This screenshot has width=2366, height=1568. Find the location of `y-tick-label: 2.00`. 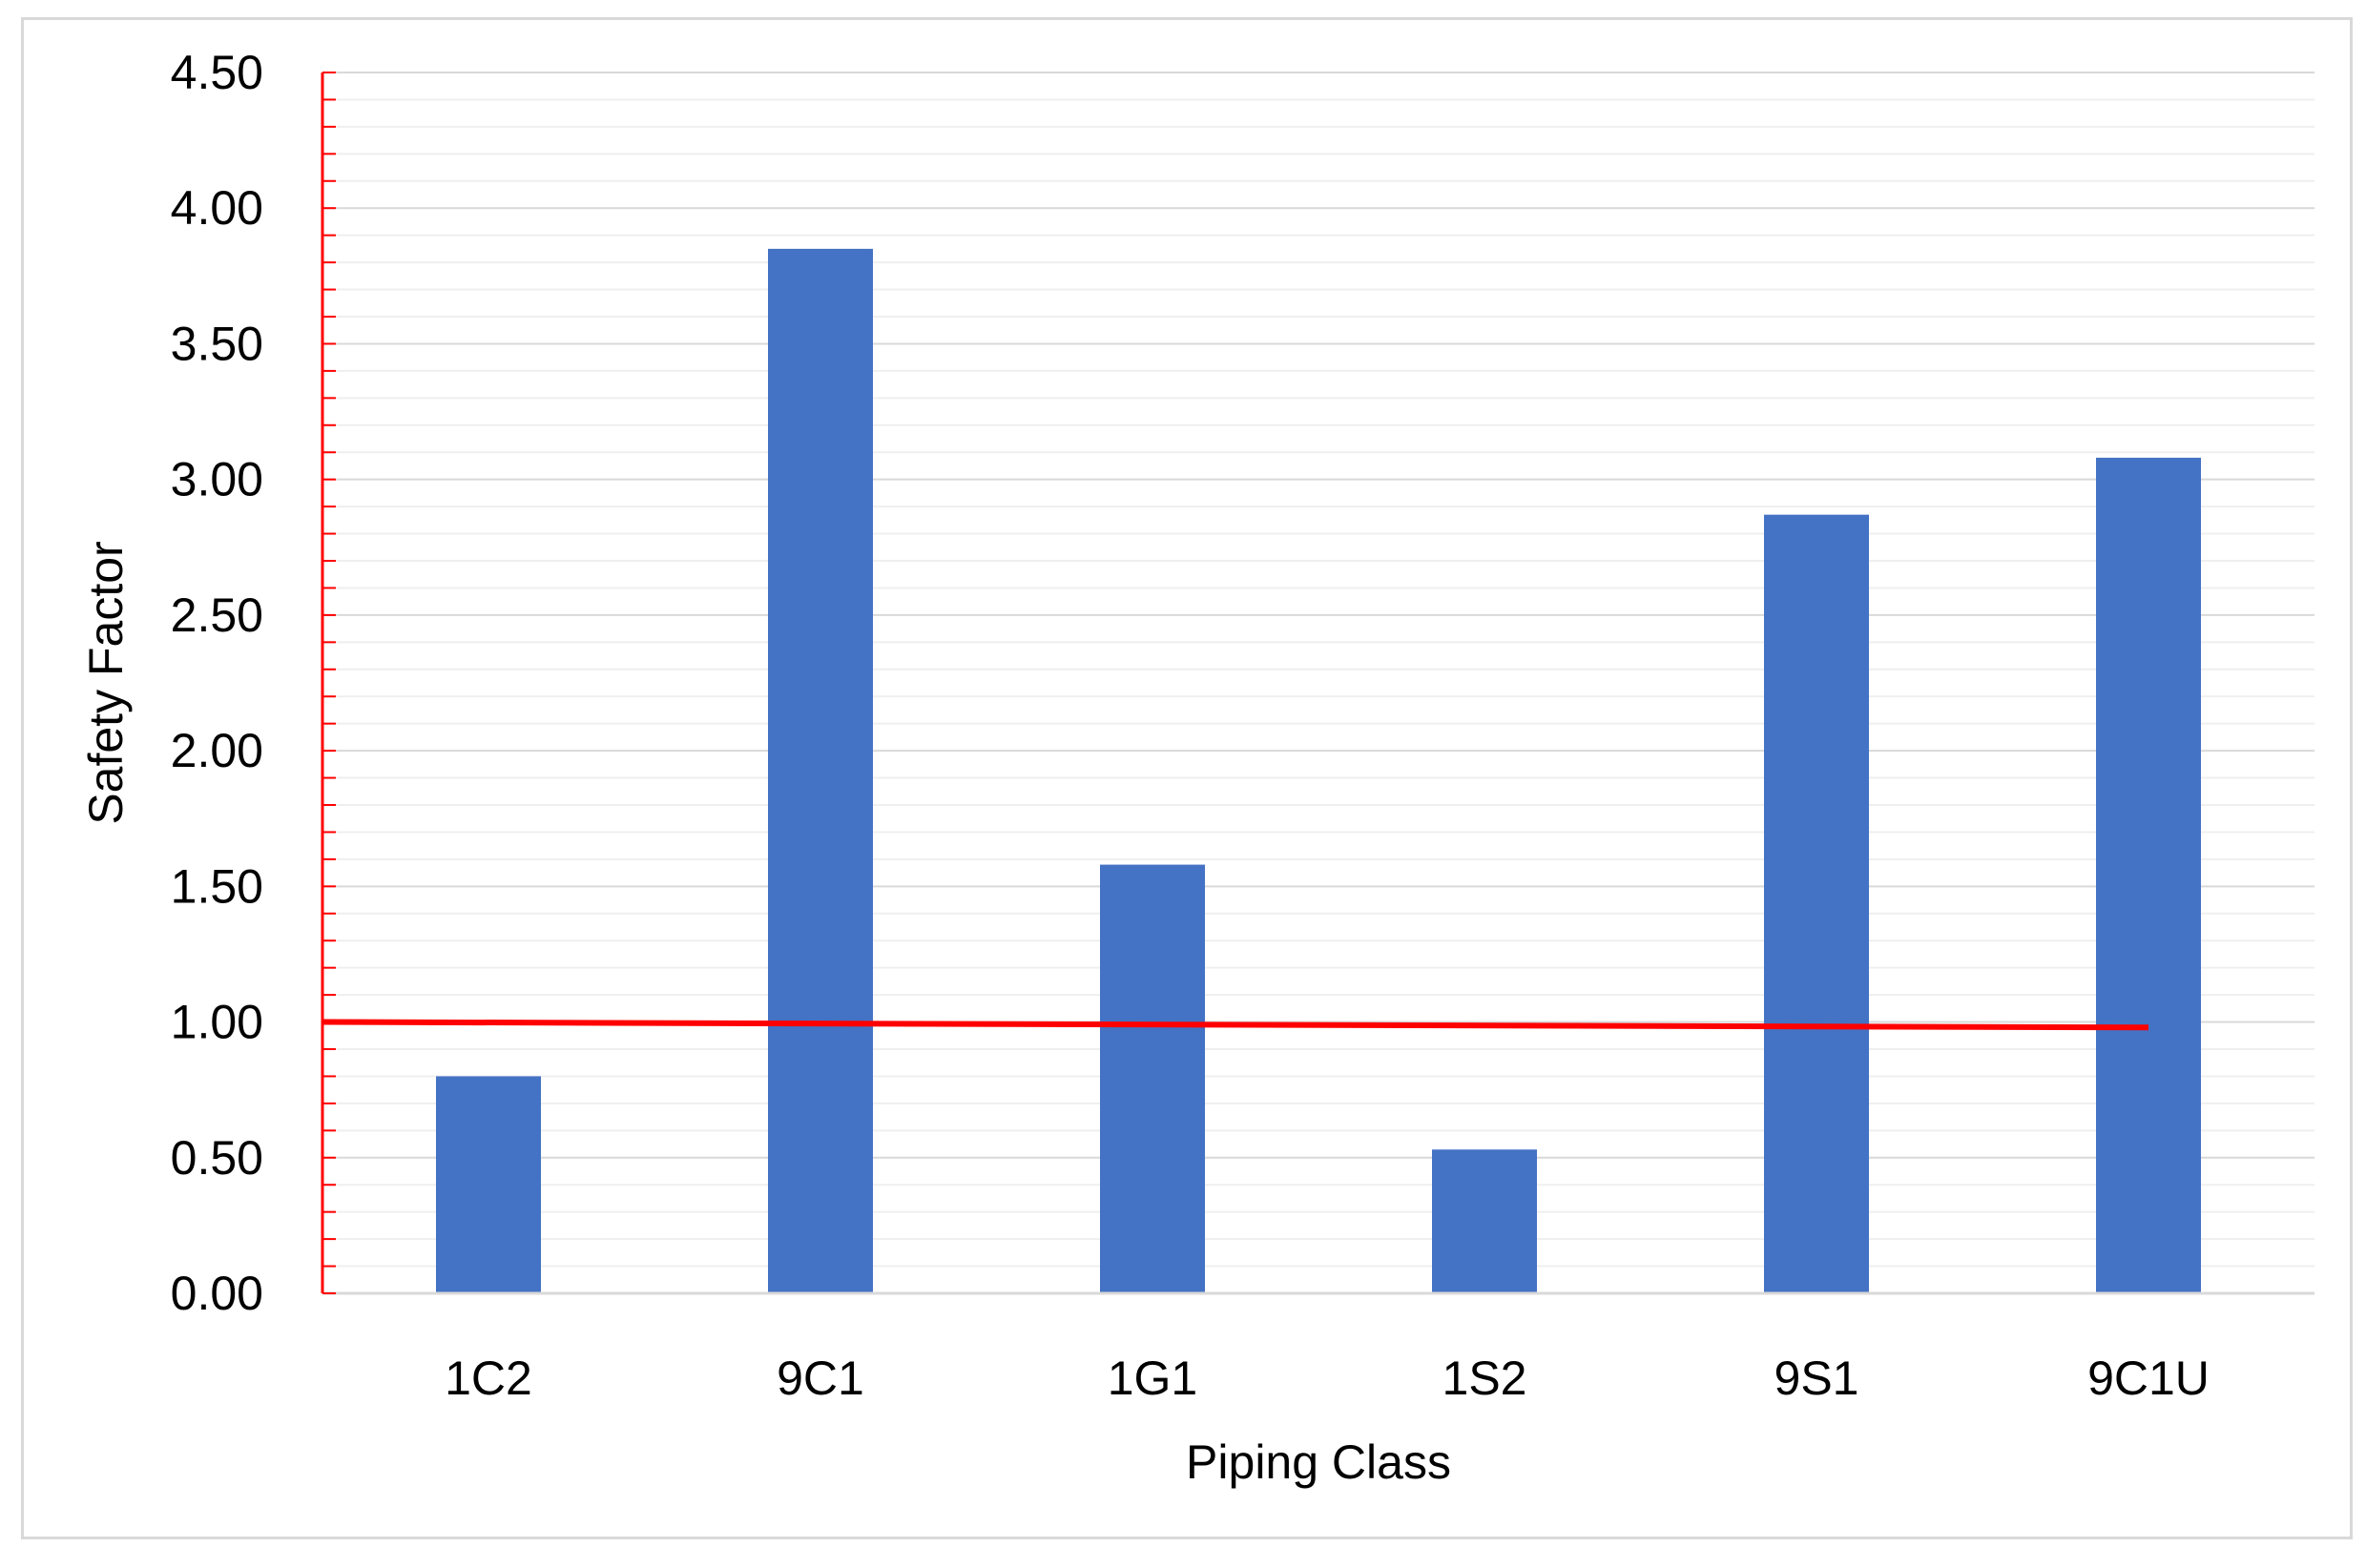

y-tick-label: 2.00 is located at coordinates (217, 750).